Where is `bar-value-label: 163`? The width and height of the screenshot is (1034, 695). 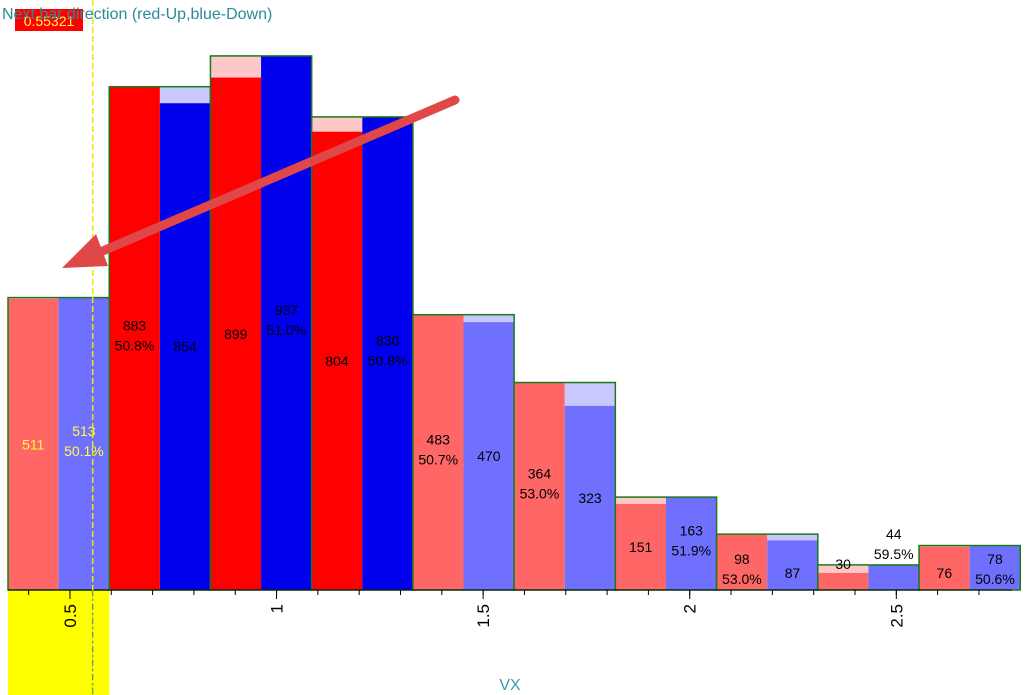
bar-value-label: 163 is located at coordinates (692, 531).